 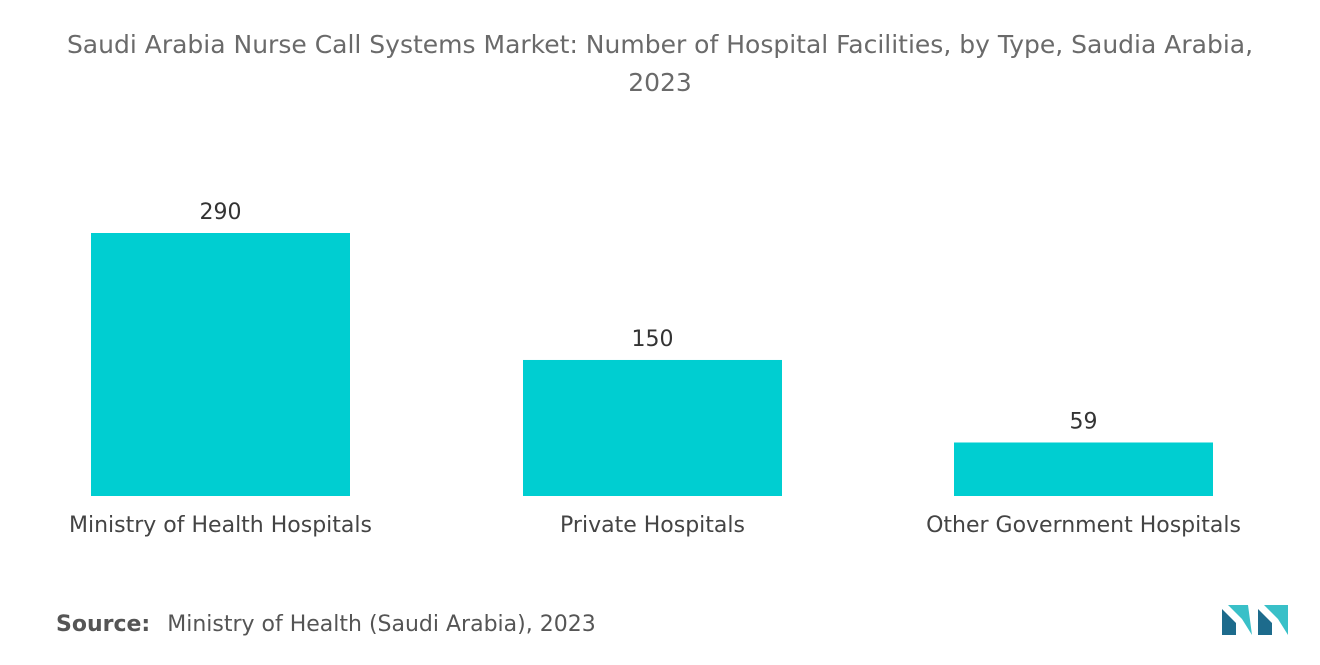 I want to click on source-label: Source:, so click(x=103, y=624).